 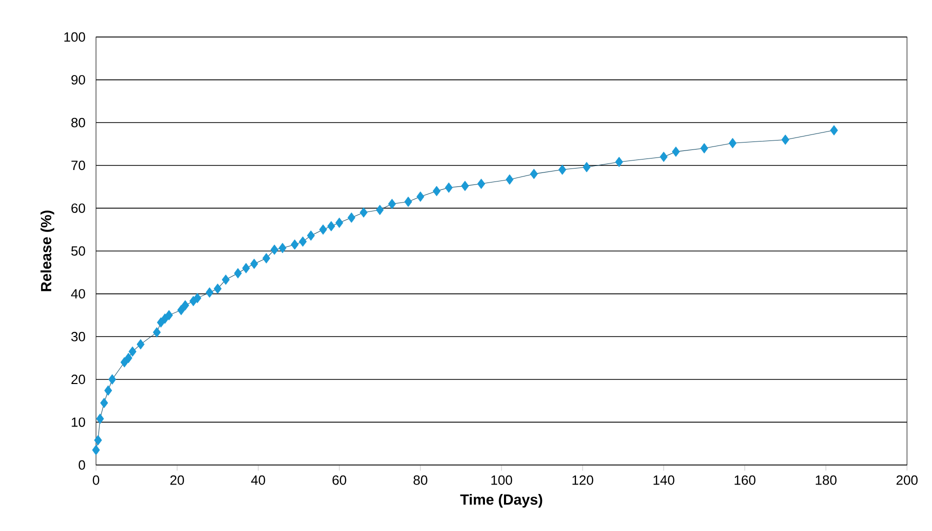 I want to click on y-tick-label: 0, so click(x=82, y=465).